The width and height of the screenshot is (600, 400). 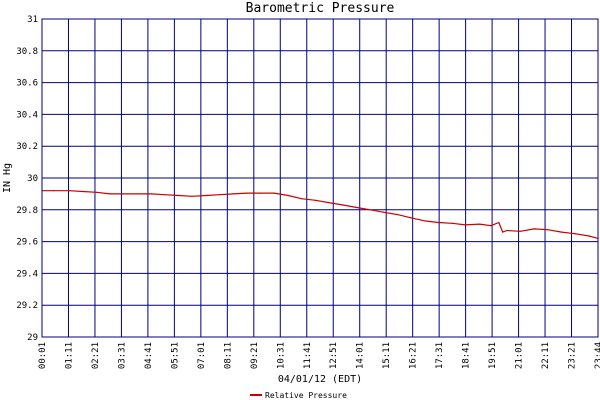 I want to click on y-tick-label: 30.8, so click(x=27, y=52).